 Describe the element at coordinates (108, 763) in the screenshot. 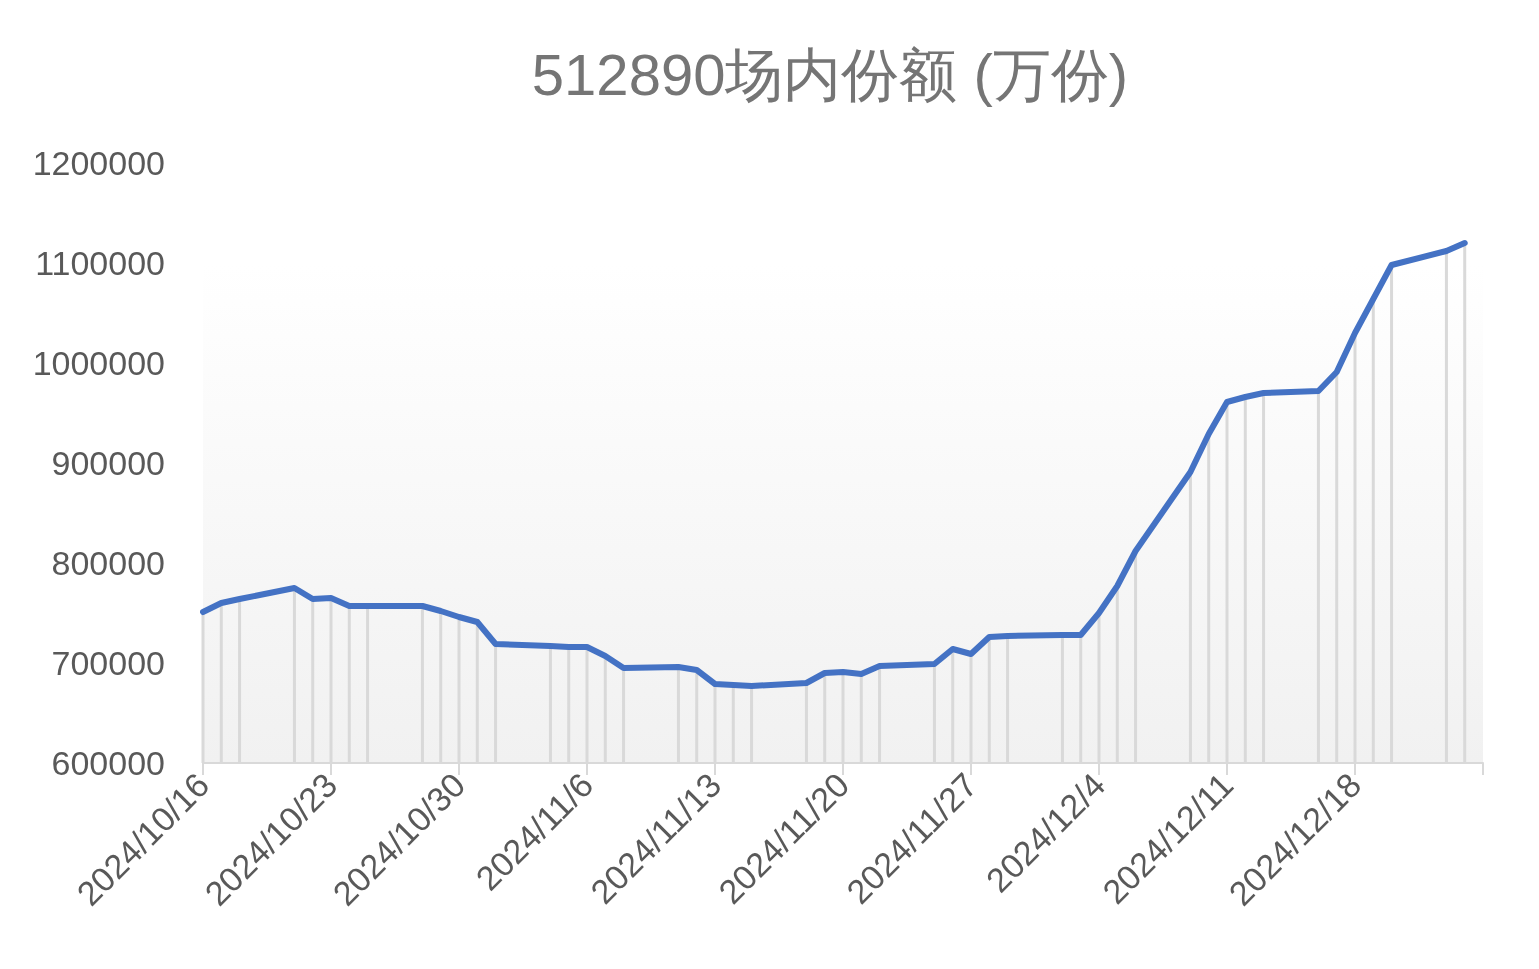

I see `y-tick-label: 600000` at that location.